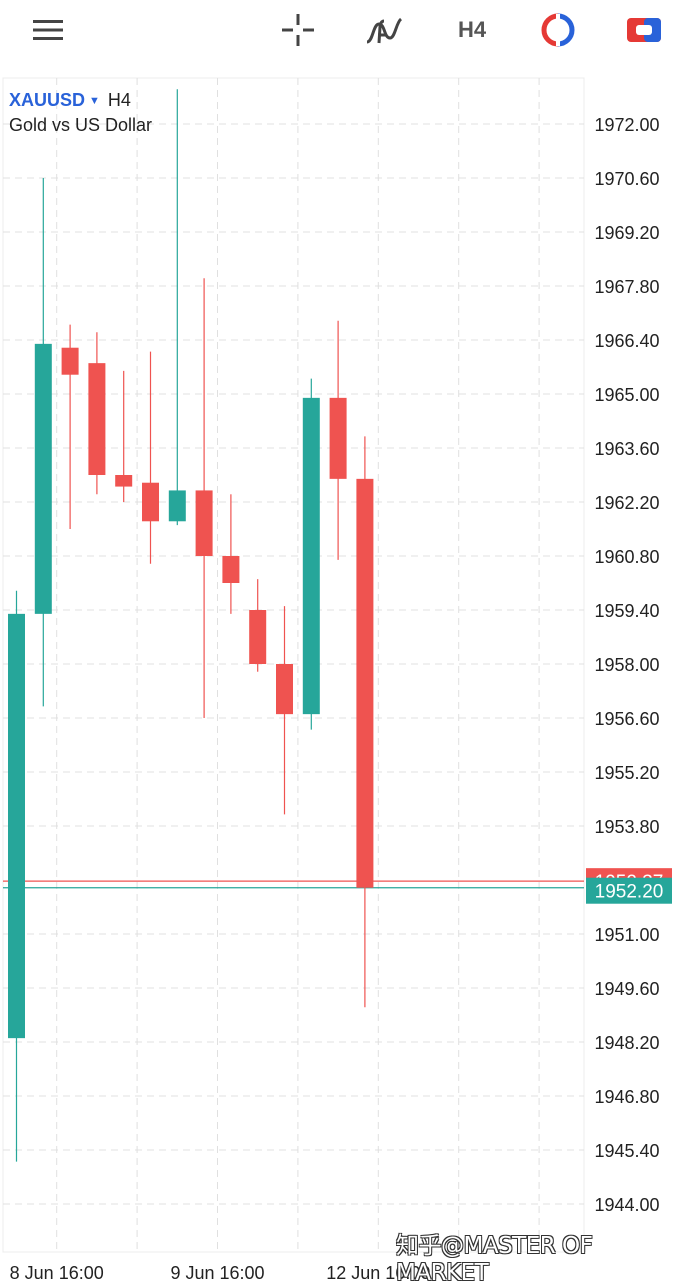 Image resolution: width=687 pixels, height=1286 pixels. Describe the element at coordinates (626, 503) in the screenshot. I see `y-tick-label: 1962.20` at that location.